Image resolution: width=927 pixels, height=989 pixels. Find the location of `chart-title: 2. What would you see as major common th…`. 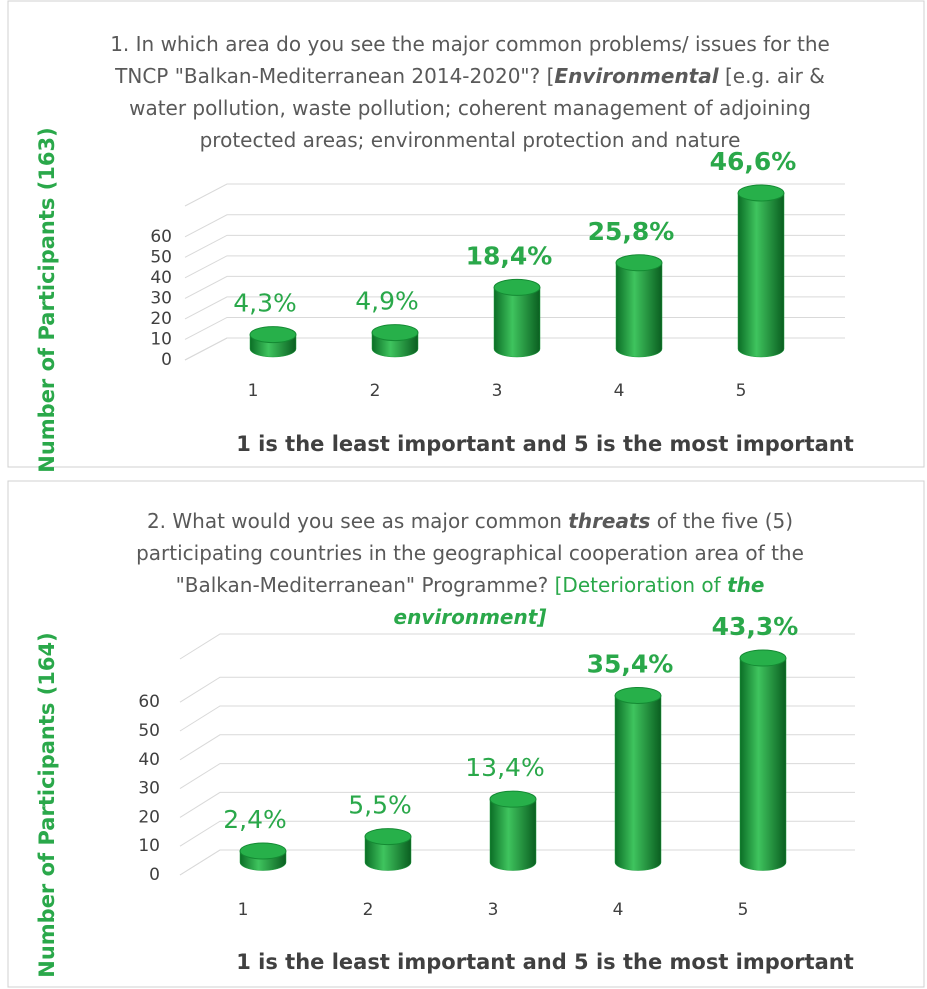

chart-title: 2. What would you see as major common th… is located at coordinates (470, 569).